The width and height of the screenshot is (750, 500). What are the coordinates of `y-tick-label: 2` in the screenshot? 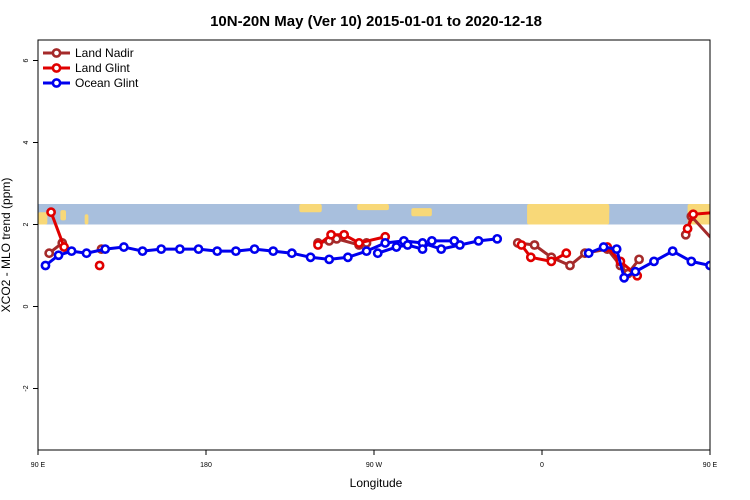 It's located at (26, 224).